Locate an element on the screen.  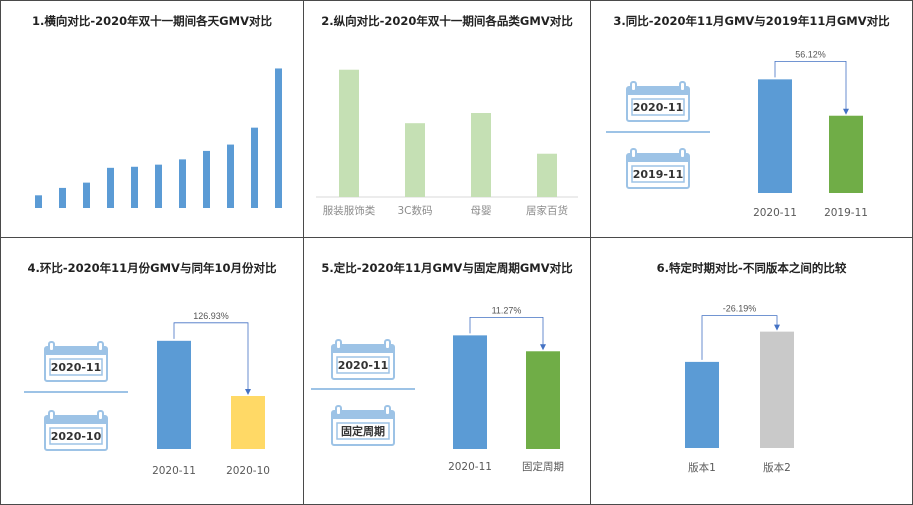
chart-title: 2.纵向对比-2020年双十一期间各品类GMV对比 is located at coordinates (447, 21).